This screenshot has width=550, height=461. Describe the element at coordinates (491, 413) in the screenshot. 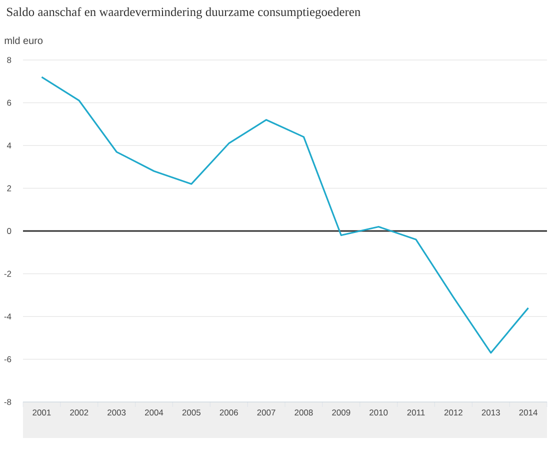

I see `x-tick-label: 2013` at that location.